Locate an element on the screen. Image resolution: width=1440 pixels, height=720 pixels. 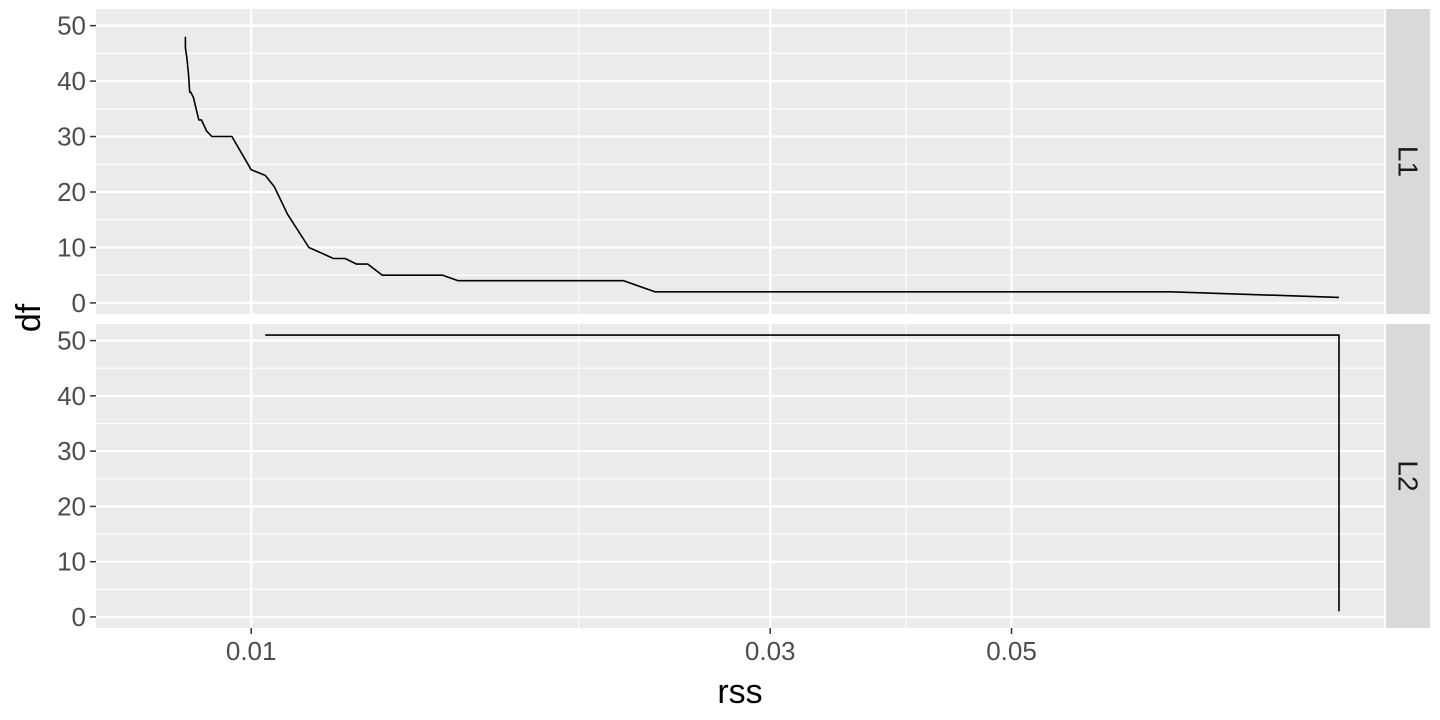
x-axis-title: rss is located at coordinates (739, 692).